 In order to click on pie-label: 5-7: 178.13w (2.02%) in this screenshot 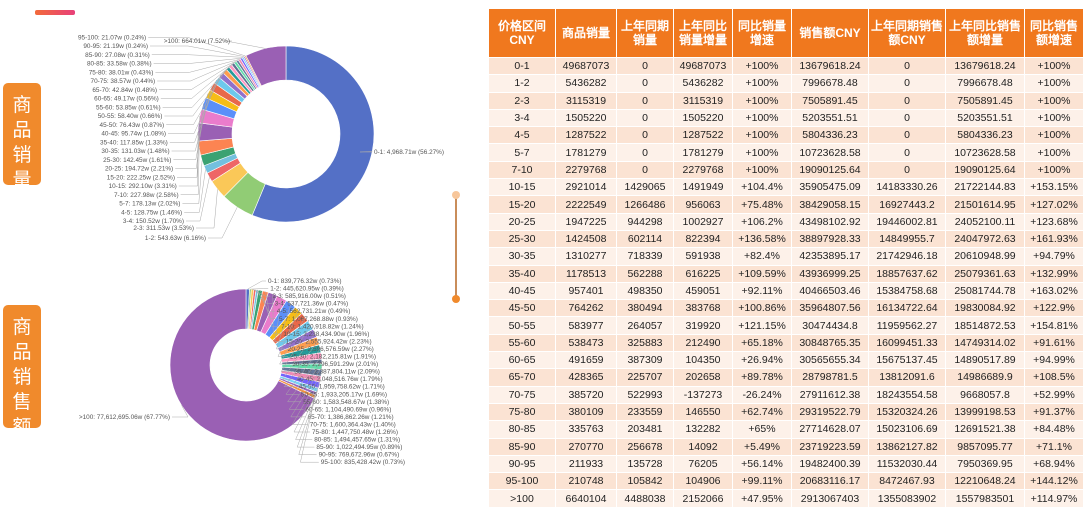, I will do `click(149, 204)`.